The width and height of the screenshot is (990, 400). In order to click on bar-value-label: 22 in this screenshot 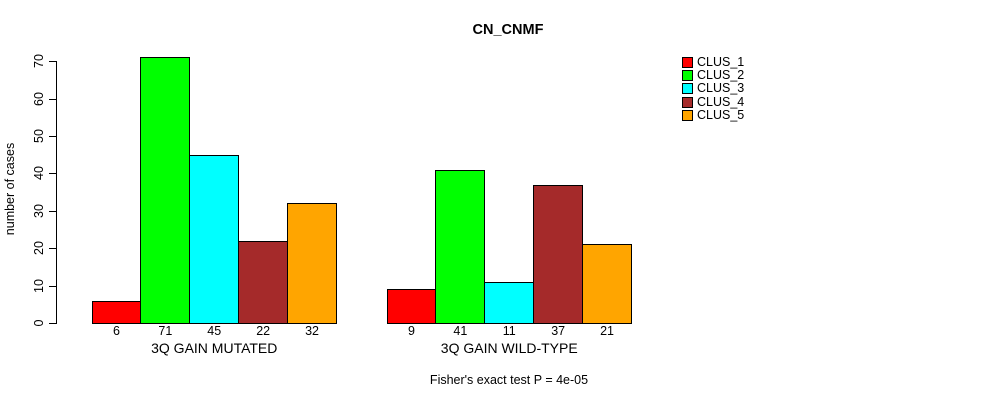, I will do `click(263, 331)`.